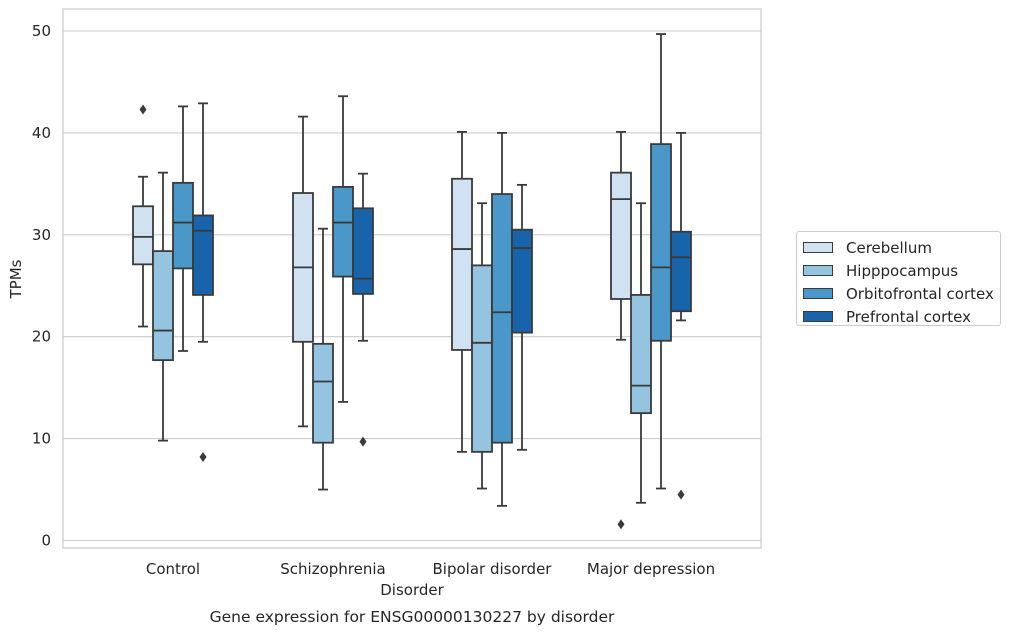 The image size is (1013, 634). I want to click on legend-item: Prefrontal cortex, so click(901, 316).